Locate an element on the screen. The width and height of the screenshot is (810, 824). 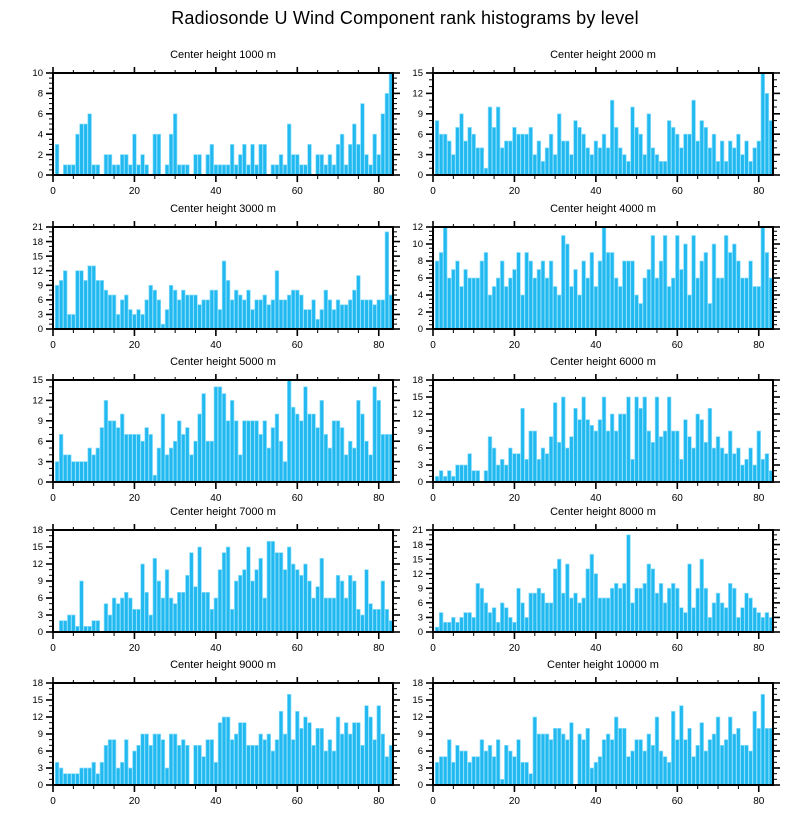
panel-title: Center height 8000 m is located at coordinates (603, 512).